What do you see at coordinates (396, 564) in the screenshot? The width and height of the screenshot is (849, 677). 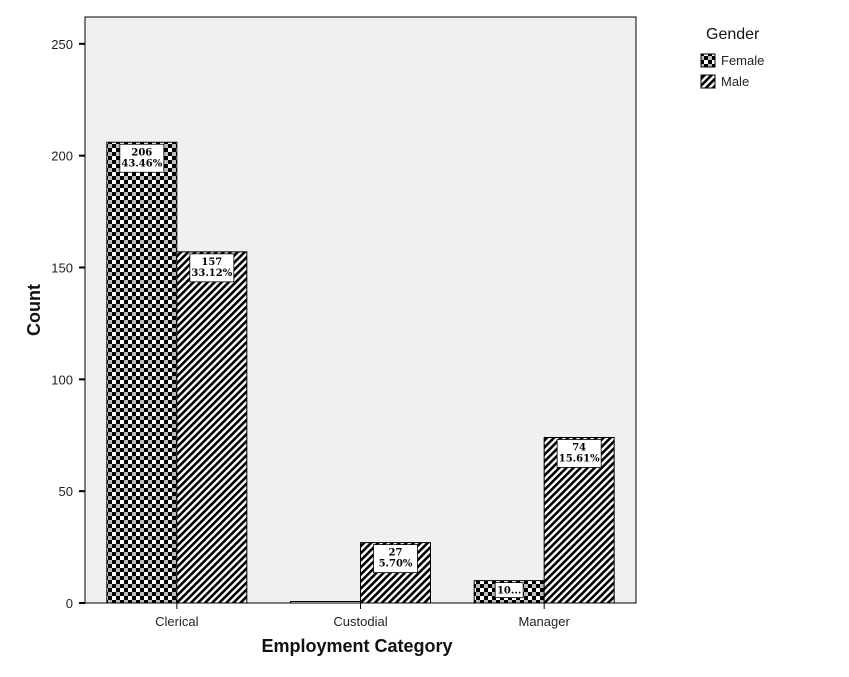 I see `data-label: 5.70%` at bounding box center [396, 564].